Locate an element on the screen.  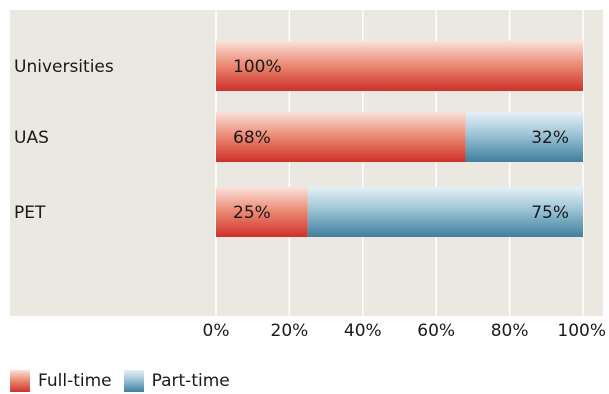
category-labels: Universities UAS PET is located at coordinates (64, 140).